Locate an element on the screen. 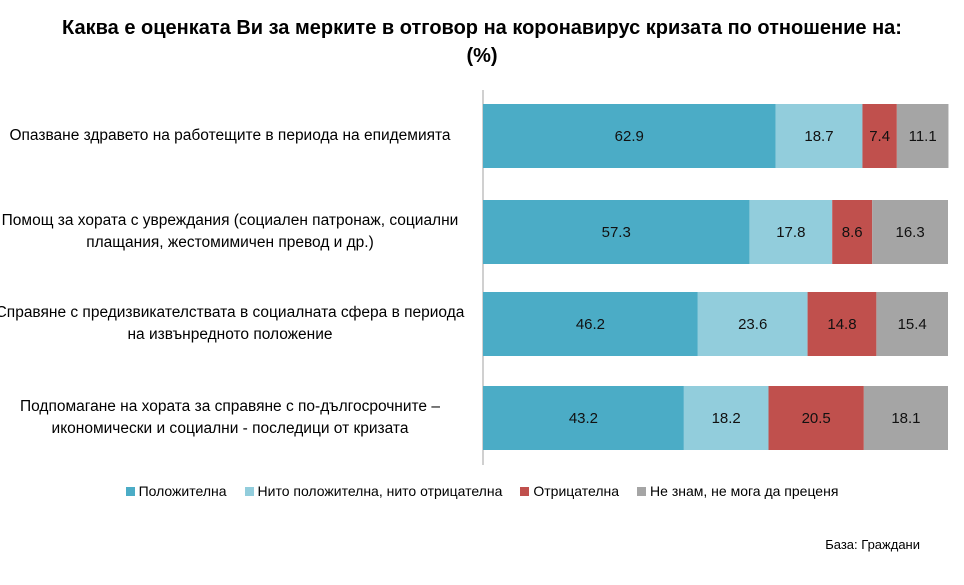 The height and width of the screenshot is (585, 964). source-note: База: Граждани is located at coordinates (872, 544).